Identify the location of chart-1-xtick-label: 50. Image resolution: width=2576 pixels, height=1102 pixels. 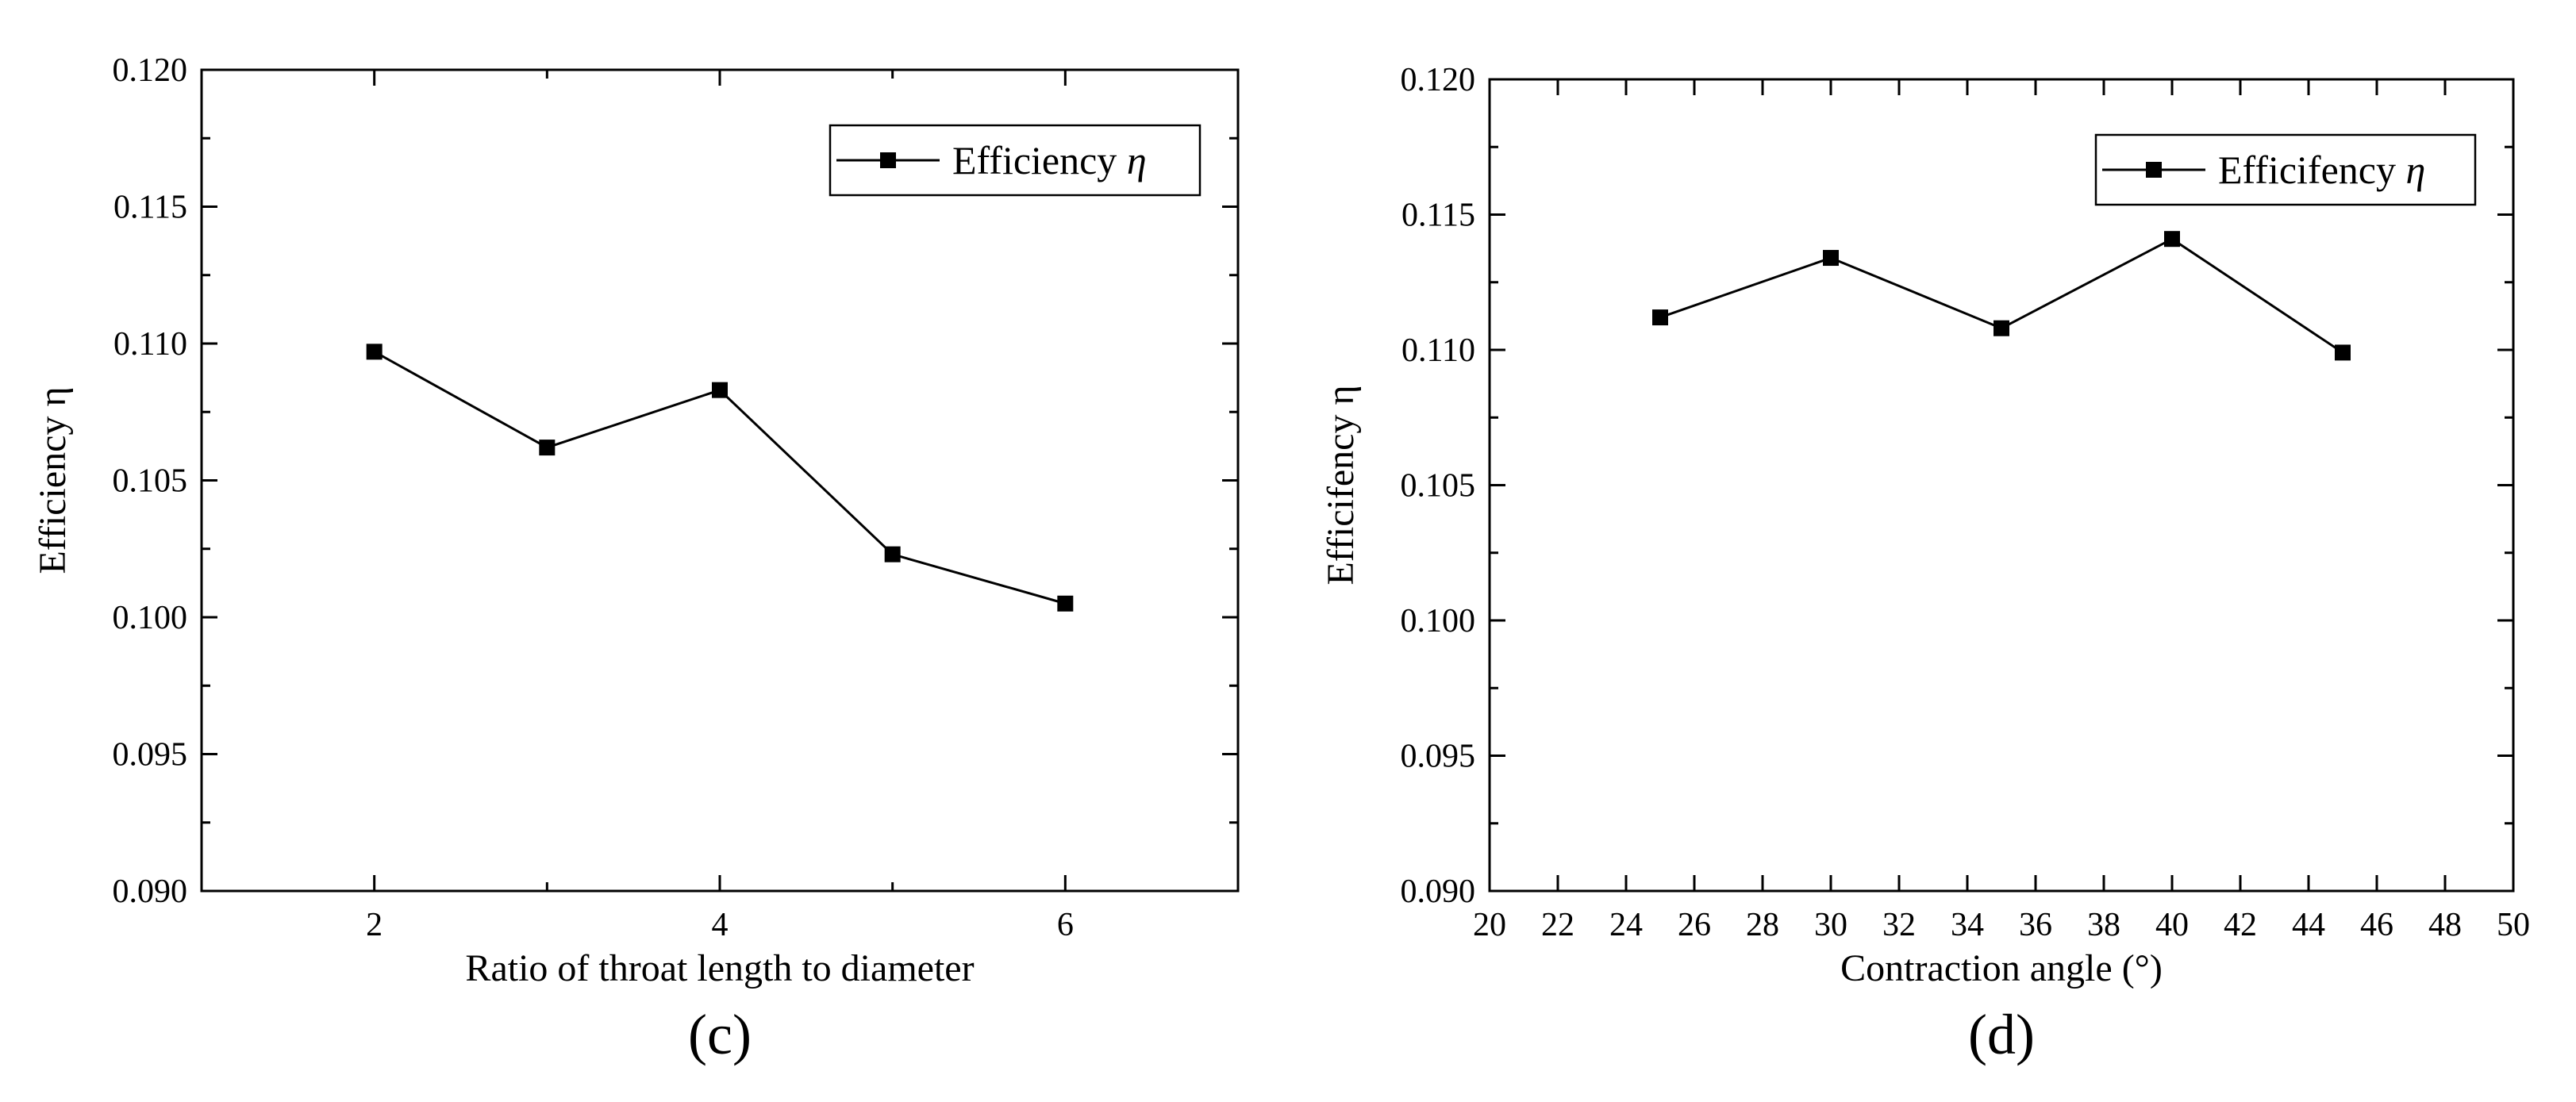
(2513, 925).